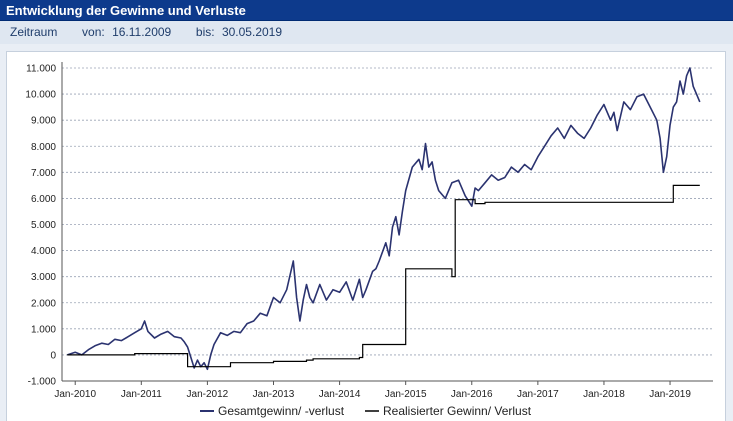 This screenshot has width=733, height=421. Describe the element at coordinates (41, 69) in the screenshot. I see `y-tick-label: 11.000` at that location.